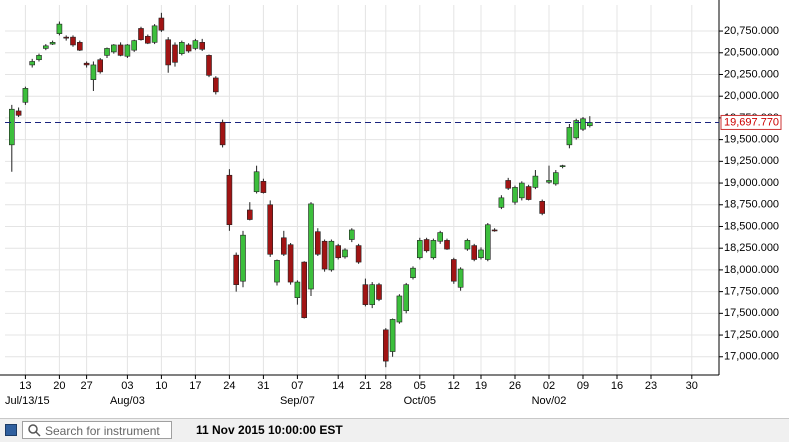 Image resolution: width=789 pixels, height=442 pixels. What do you see at coordinates (34, 430) in the screenshot?
I see `search-icon` at bounding box center [34, 430].